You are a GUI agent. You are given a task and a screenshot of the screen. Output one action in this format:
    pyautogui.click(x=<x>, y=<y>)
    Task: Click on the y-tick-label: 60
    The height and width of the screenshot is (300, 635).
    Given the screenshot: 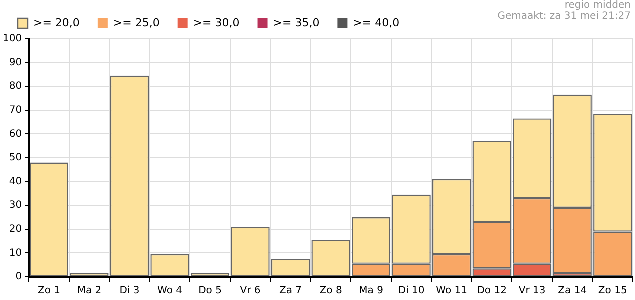 What is the action you would take?
    pyautogui.click(x=15, y=134)
    